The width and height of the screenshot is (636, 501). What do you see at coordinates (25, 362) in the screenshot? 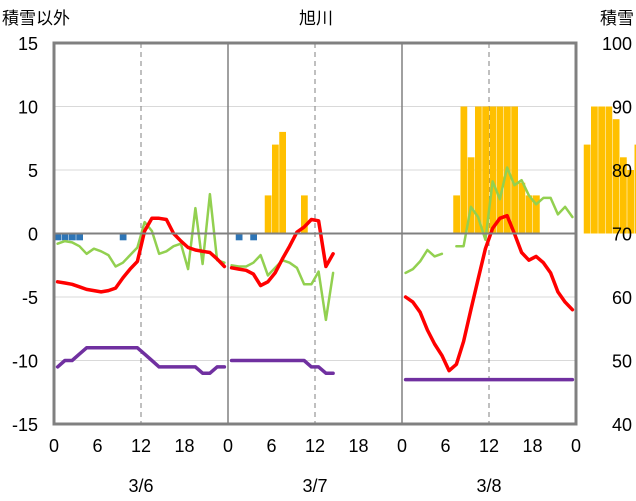
I see `left-tick-label: -10` at bounding box center [25, 362].